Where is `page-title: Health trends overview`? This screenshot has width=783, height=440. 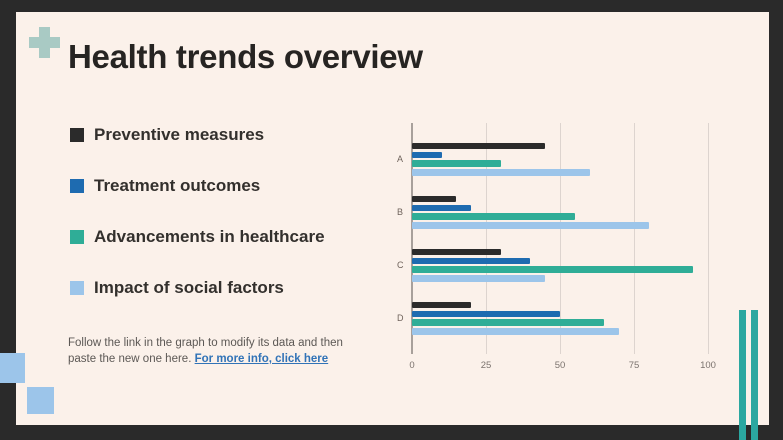 page-title: Health trends overview is located at coordinates (245, 56).